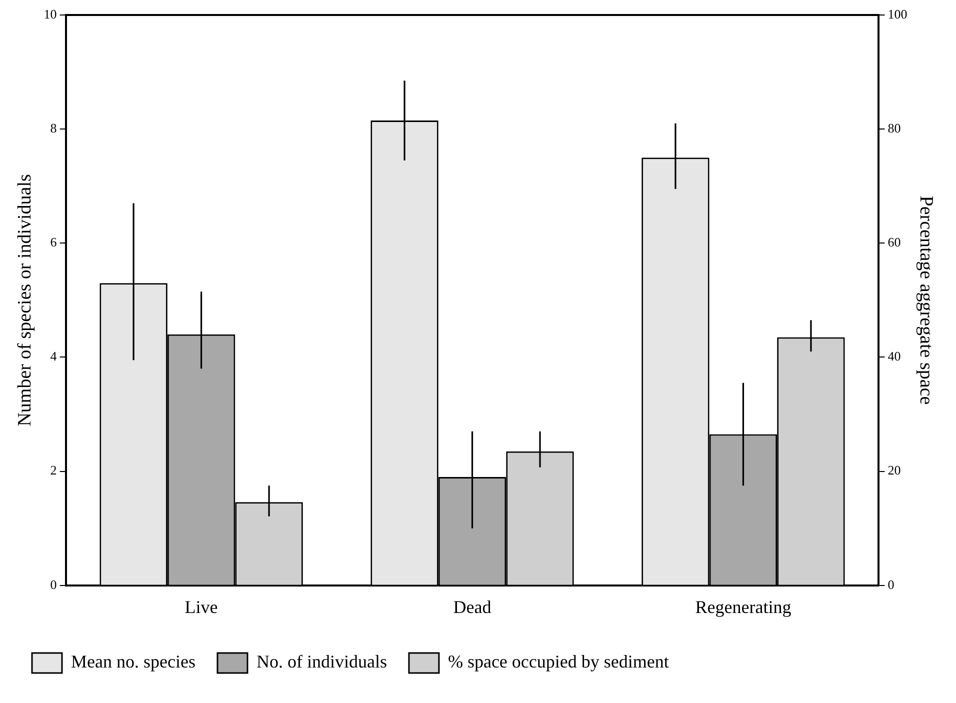 Image resolution: width=956 pixels, height=703 pixels. What do you see at coordinates (54, 242) in the screenshot?
I see `y-tick-label: 6` at bounding box center [54, 242].